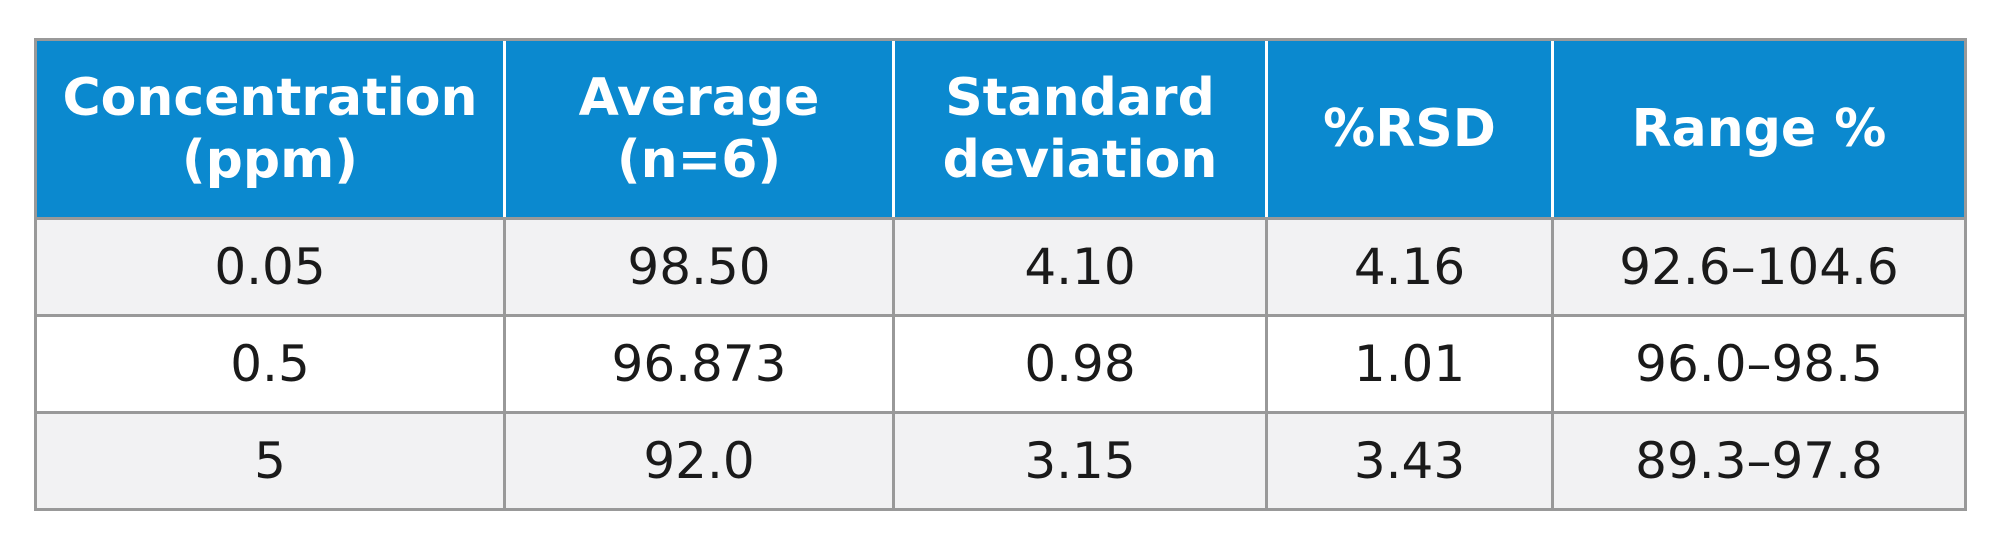 The height and width of the screenshot is (545, 2000). What do you see at coordinates (1759, 267) in the screenshot?
I see `table-cell: 92.6–104.6` at bounding box center [1759, 267].